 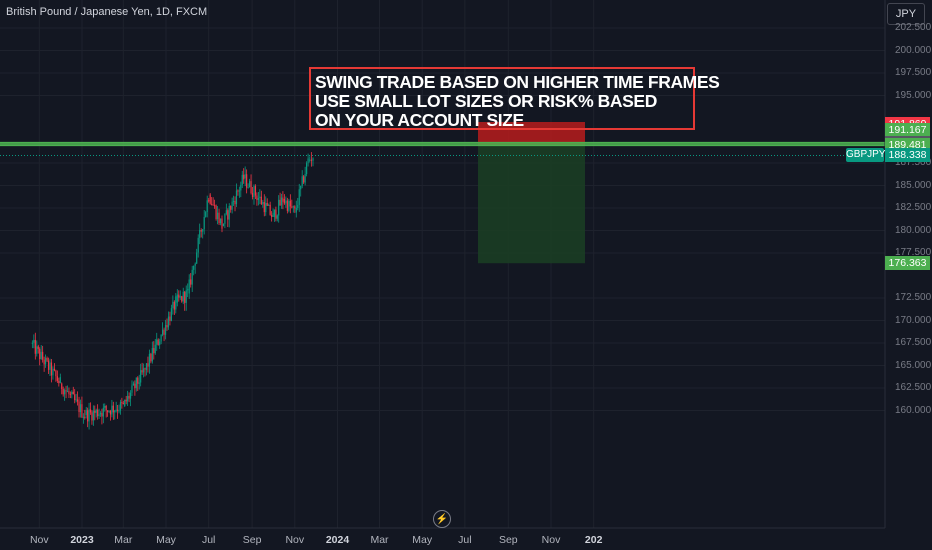 What do you see at coordinates (913, 342) in the screenshot?
I see `price-axis-label: 167.500` at bounding box center [913, 342].